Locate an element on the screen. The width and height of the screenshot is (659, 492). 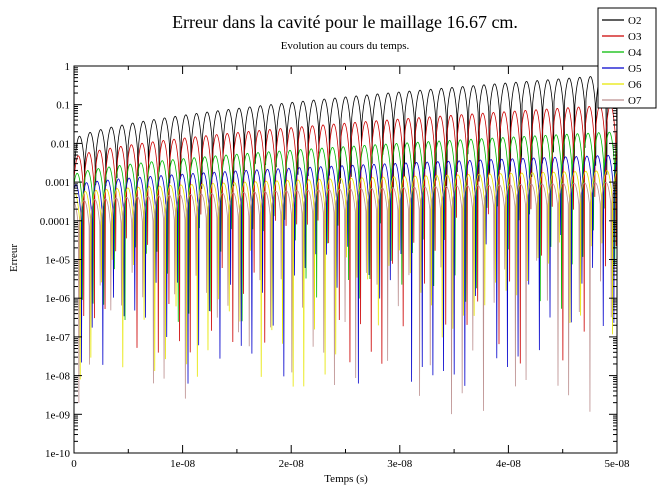
legend: O2 O3 O4 O5 O6 O7 is located at coordinates (627, 58).